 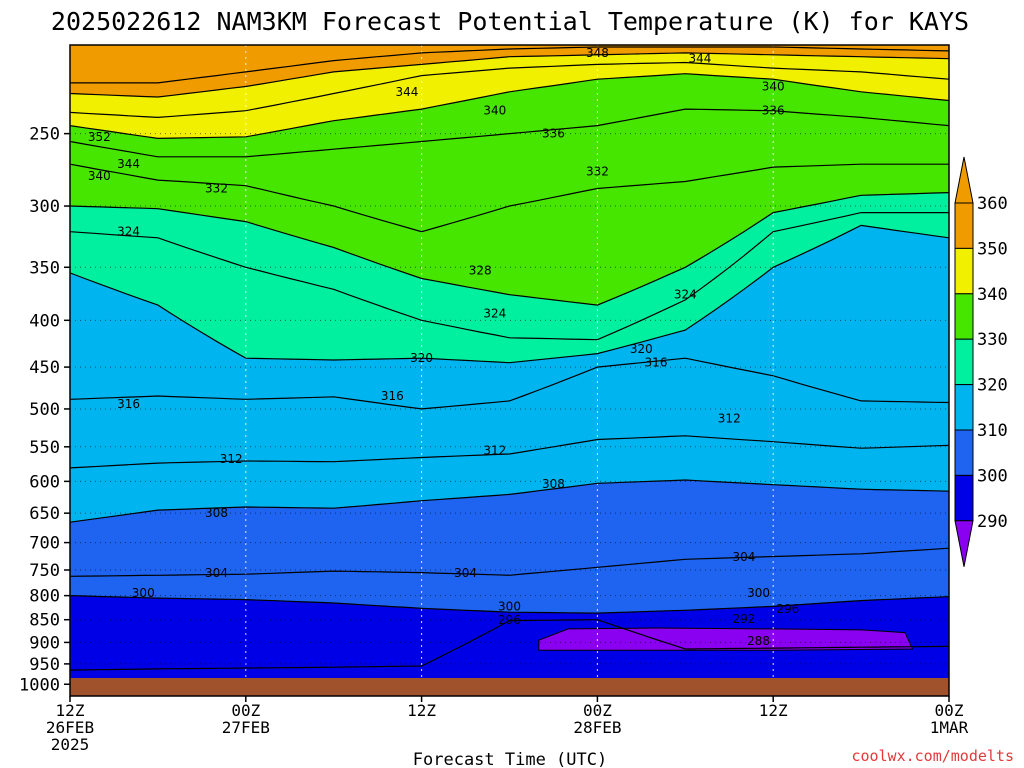 I want to click on y-tick-label: 1000, so click(x=39, y=685).